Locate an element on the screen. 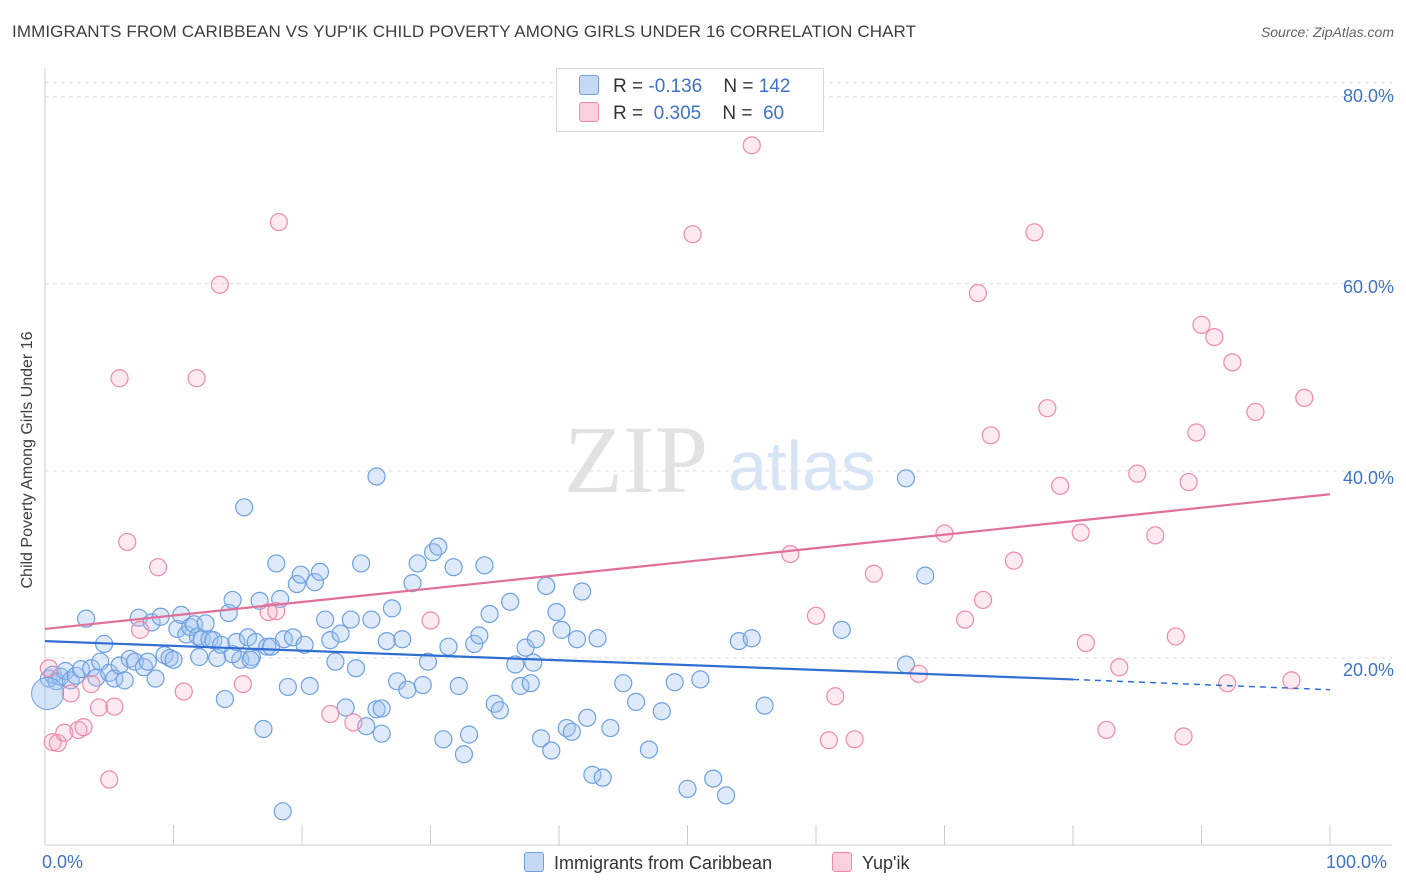 The width and height of the screenshot is (1406, 892). stats-legend: R = -0.136 N = 142 R = 0.305 N = 60 is located at coordinates (690, 100).